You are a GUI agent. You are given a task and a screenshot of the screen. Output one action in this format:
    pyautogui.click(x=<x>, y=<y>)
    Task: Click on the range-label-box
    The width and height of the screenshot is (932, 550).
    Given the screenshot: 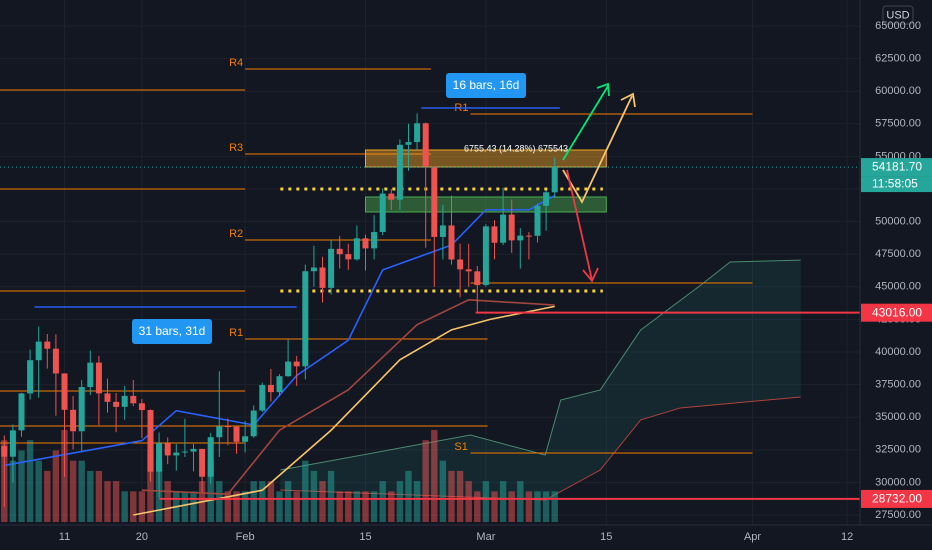 What is the action you would take?
    pyautogui.click(x=172, y=331)
    